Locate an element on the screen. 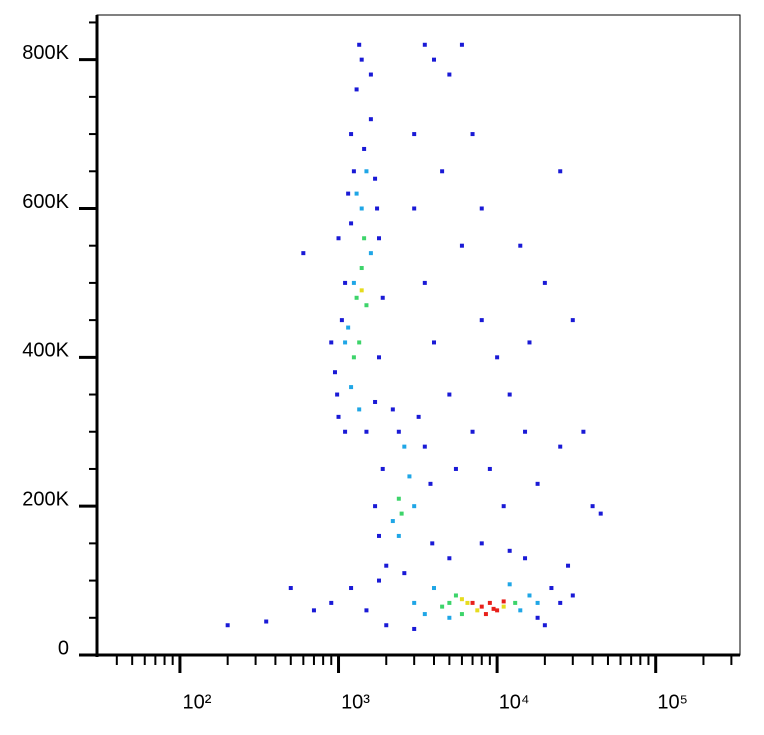  y-tick-label: 200K is located at coordinates (45, 499).